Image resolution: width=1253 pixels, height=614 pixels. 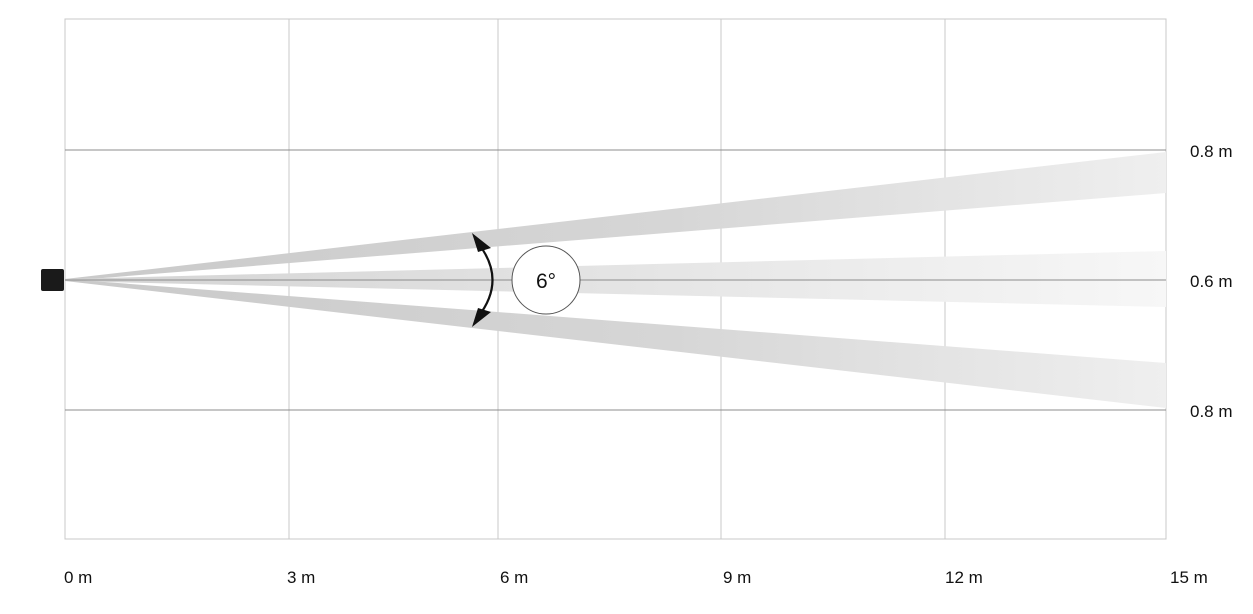 What do you see at coordinates (481, 242) in the screenshot?
I see `arc-arrow-up-icon` at bounding box center [481, 242].